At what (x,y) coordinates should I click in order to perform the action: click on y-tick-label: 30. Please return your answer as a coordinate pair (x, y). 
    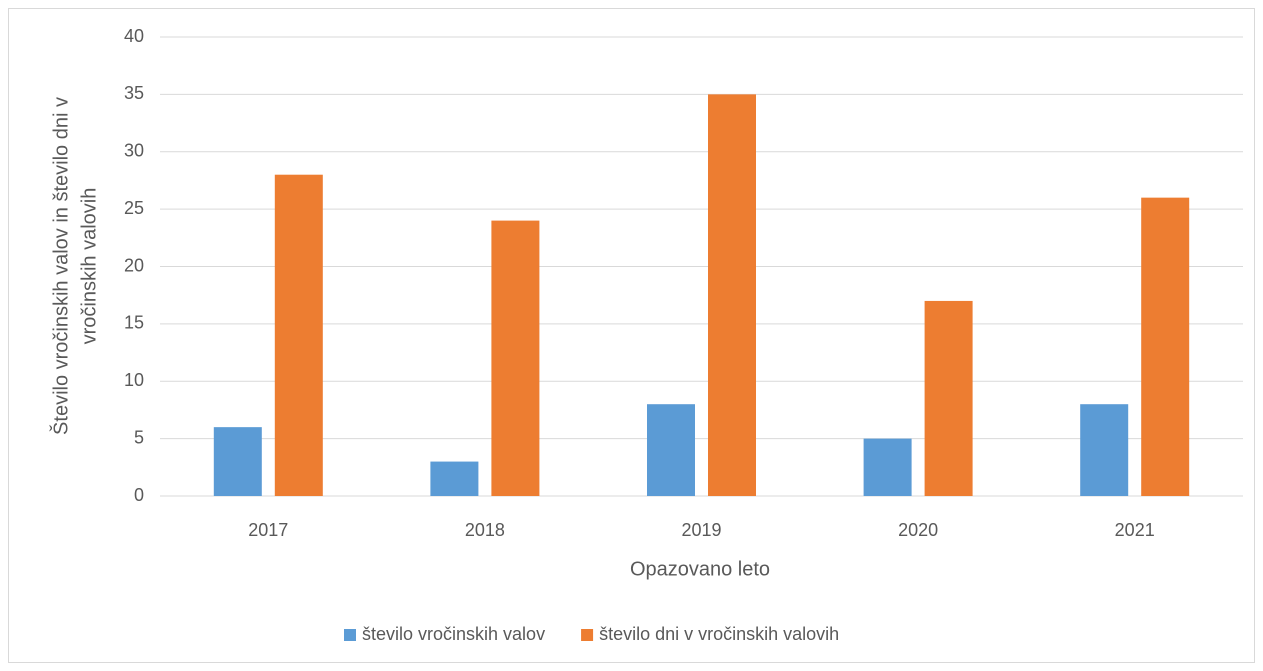
    Looking at the image, I should click on (134, 151).